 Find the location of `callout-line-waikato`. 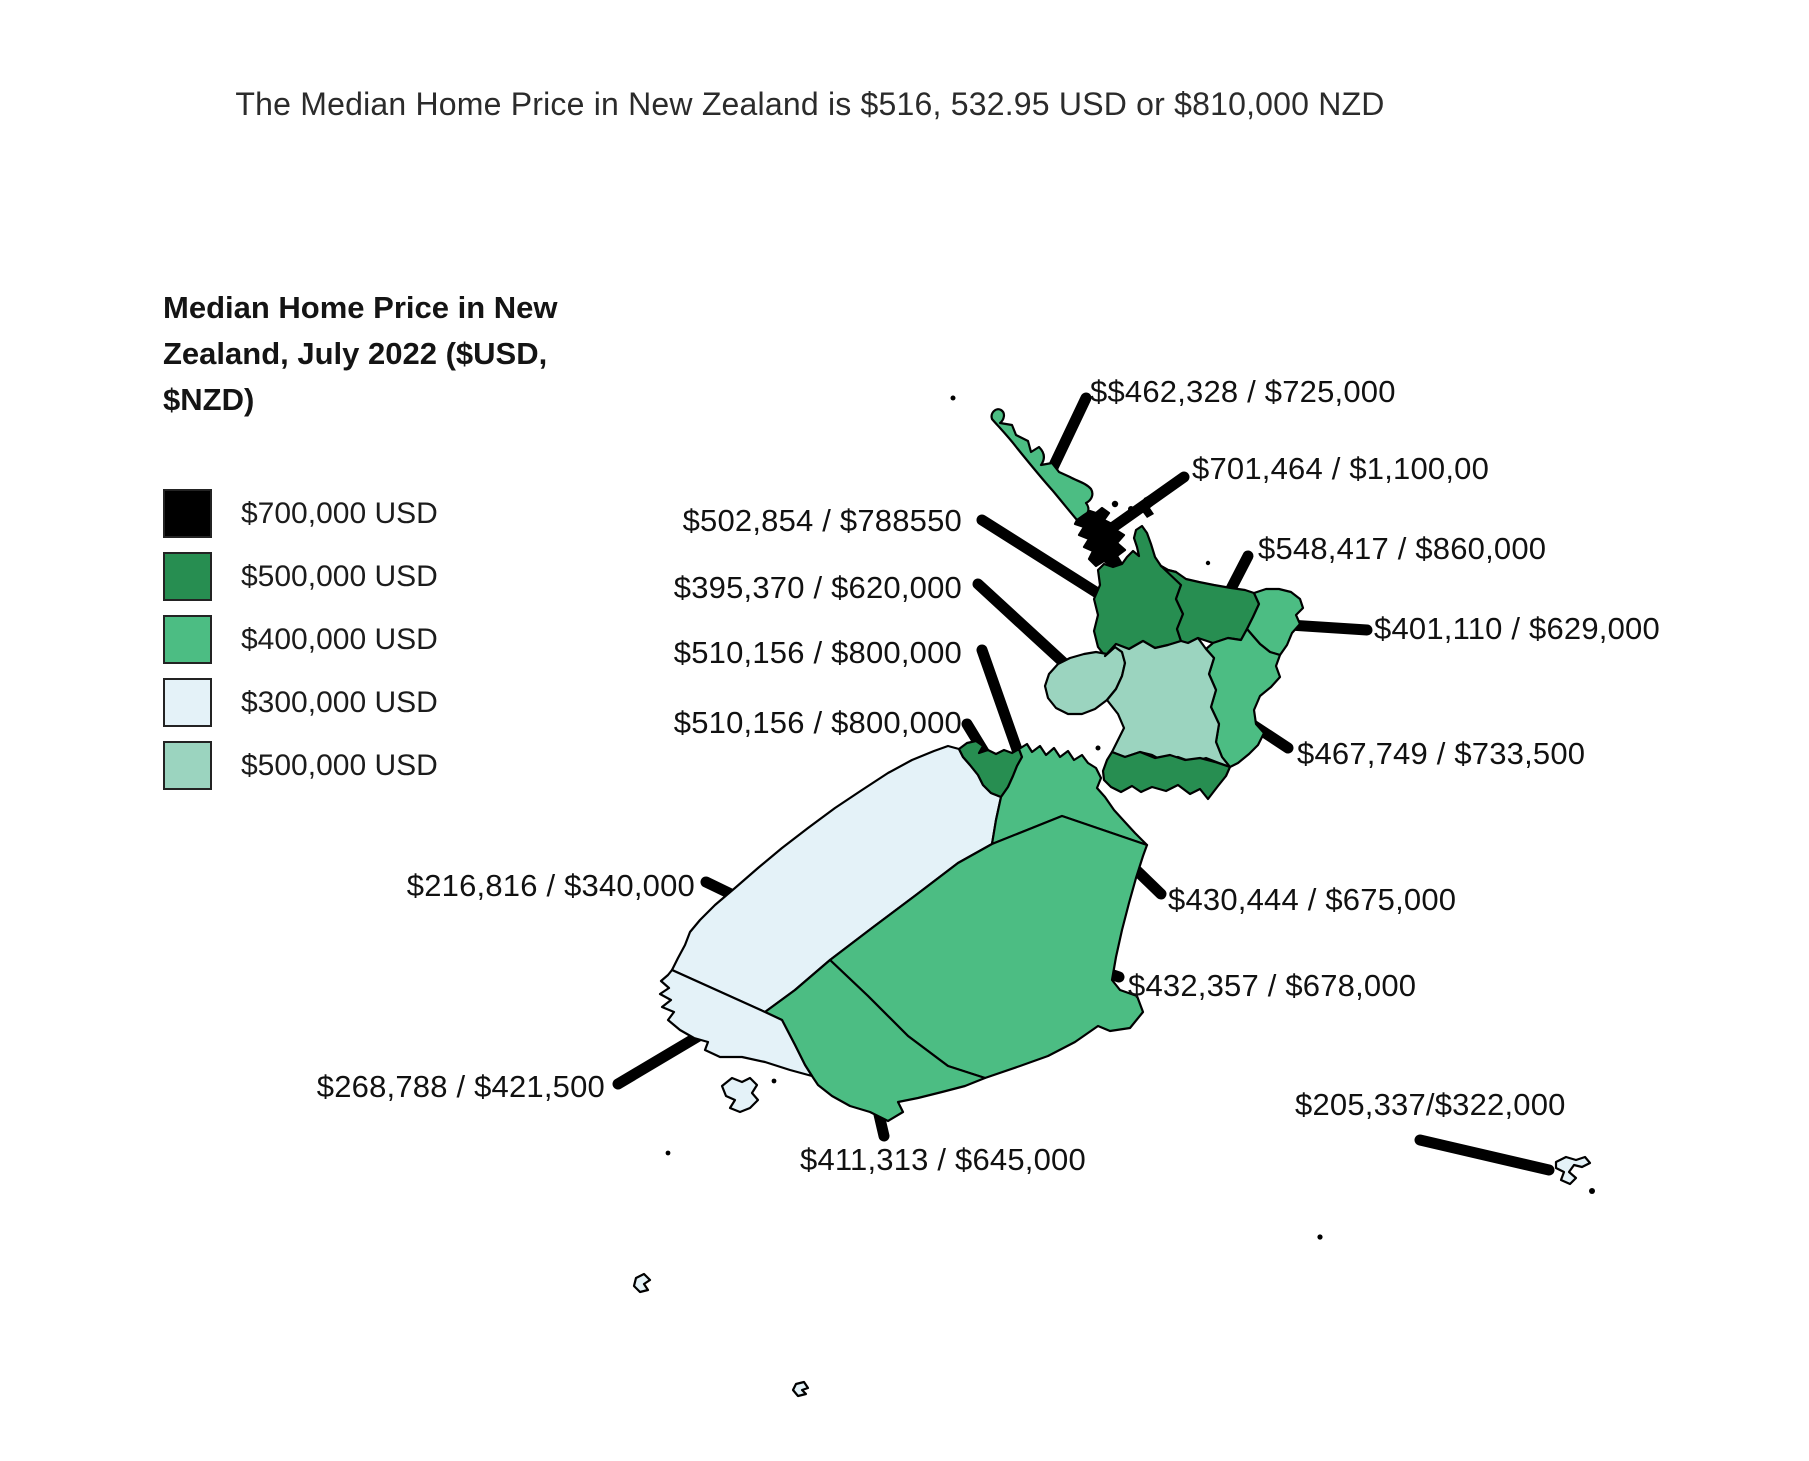

callout-line-waikato is located at coordinates (1046, 560).